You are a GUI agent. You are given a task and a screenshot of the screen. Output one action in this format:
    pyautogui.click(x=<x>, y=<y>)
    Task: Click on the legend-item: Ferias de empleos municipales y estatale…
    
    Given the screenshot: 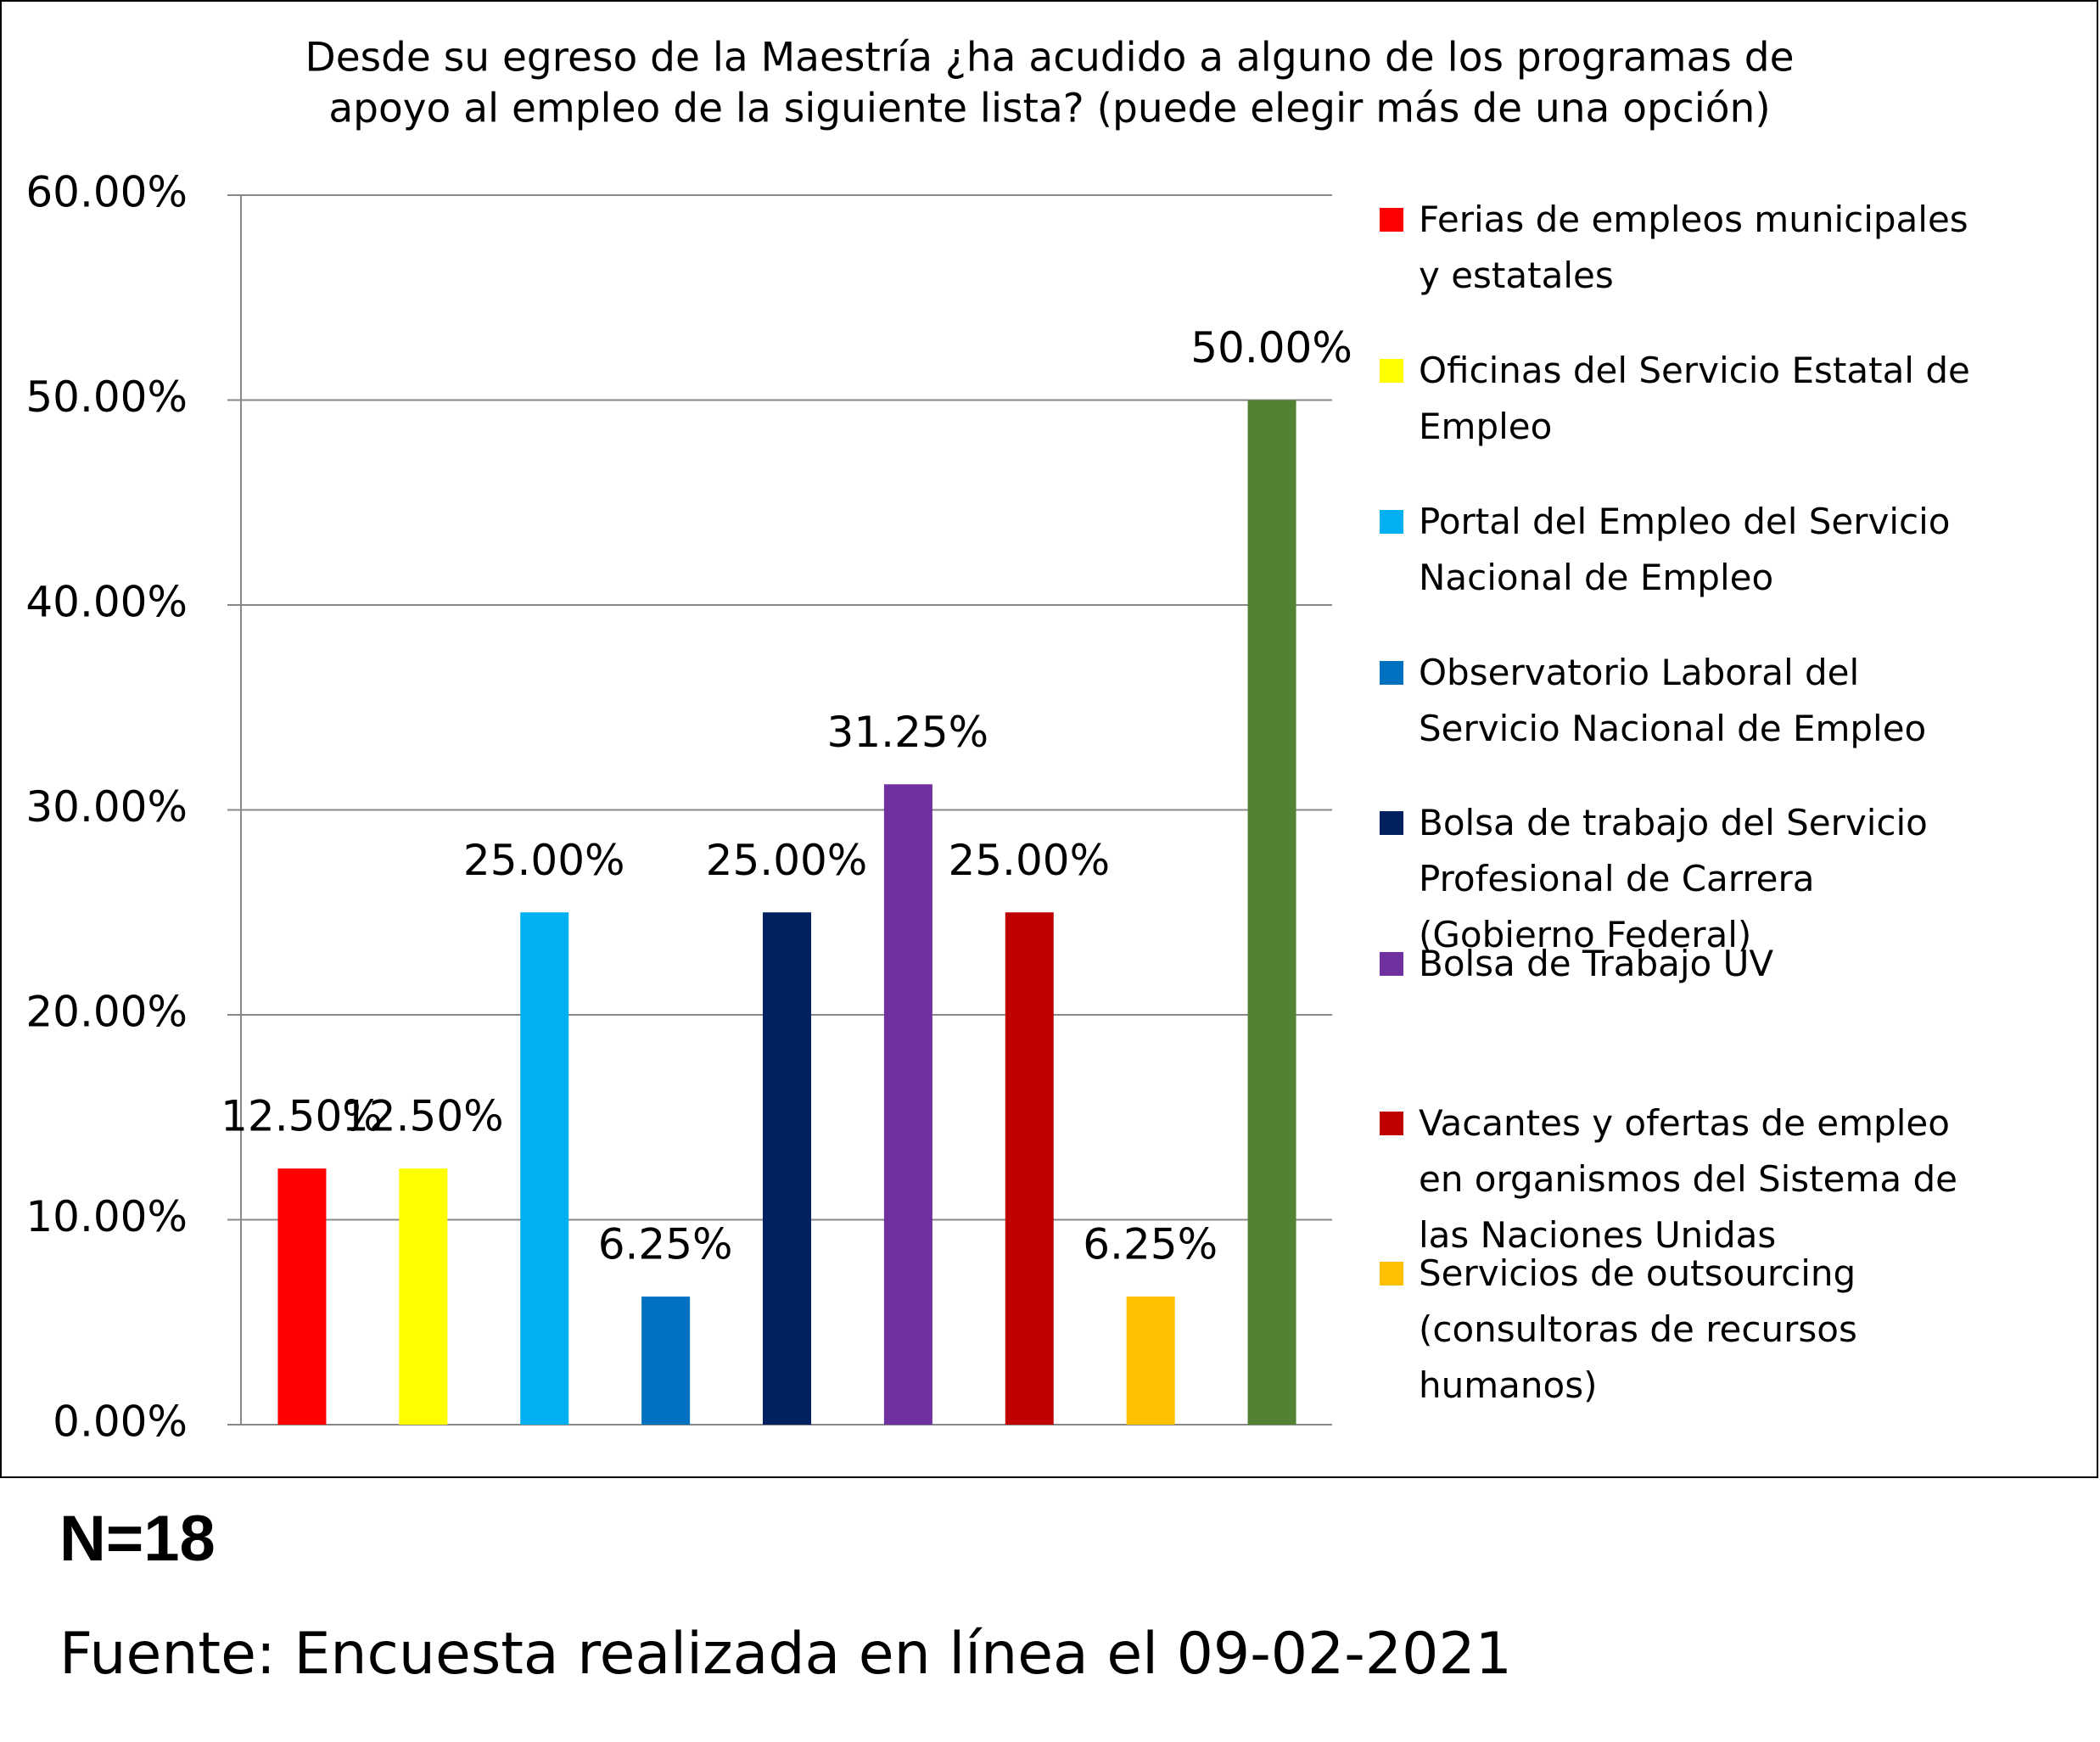 What is the action you would take?
    pyautogui.click(x=1685, y=248)
    